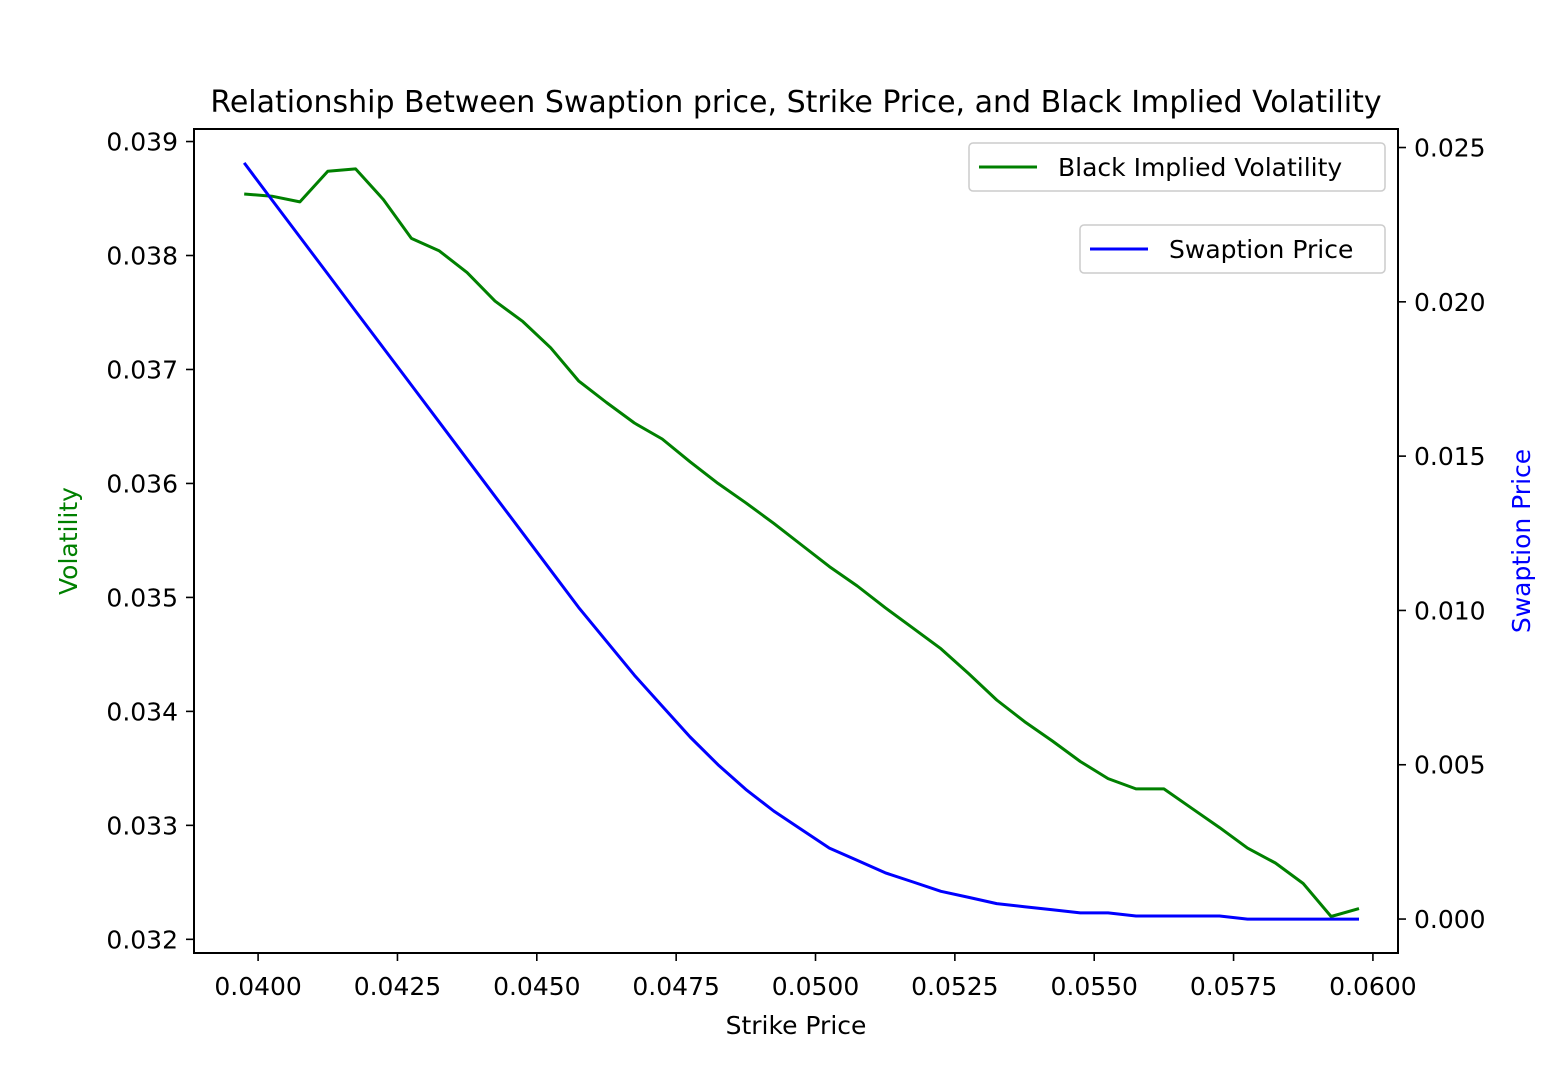  Describe the element at coordinates (536, 986) in the screenshot. I see `x-tick-label: 0.0450` at that location.